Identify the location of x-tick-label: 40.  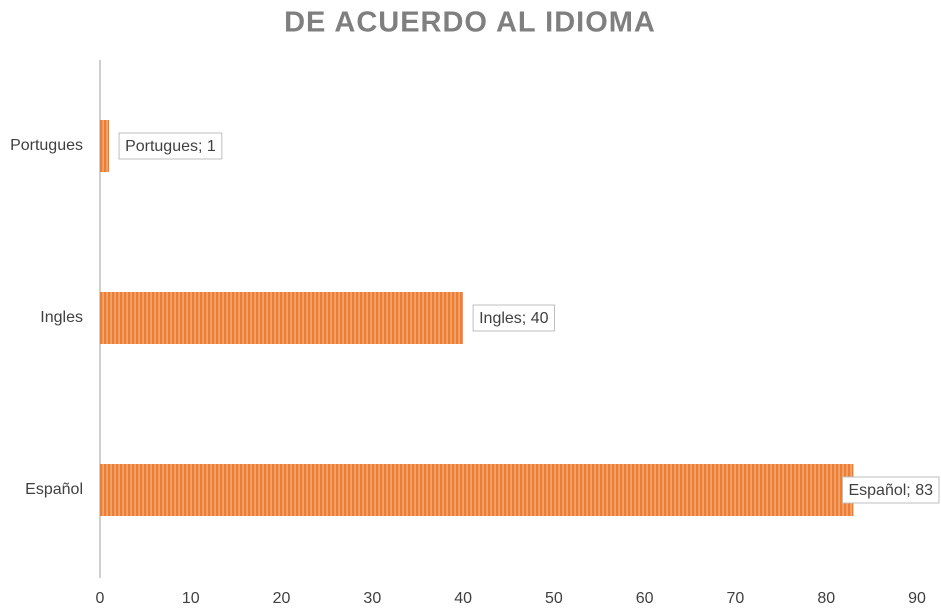
(463, 598).